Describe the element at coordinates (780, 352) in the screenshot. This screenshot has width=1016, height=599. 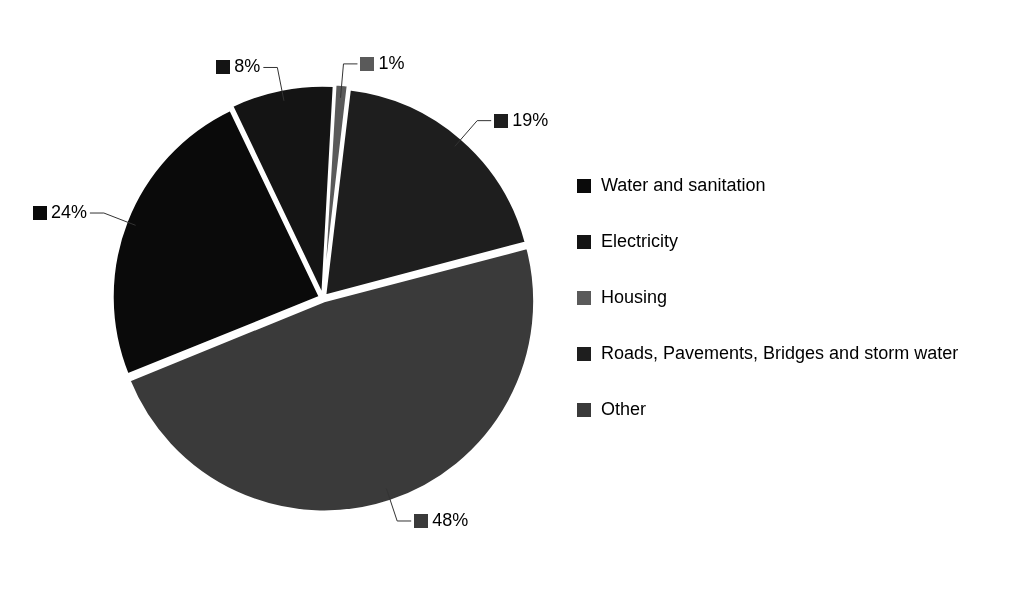
I see `legend-label: Roads, Pavements, Bridges and storm water` at that location.